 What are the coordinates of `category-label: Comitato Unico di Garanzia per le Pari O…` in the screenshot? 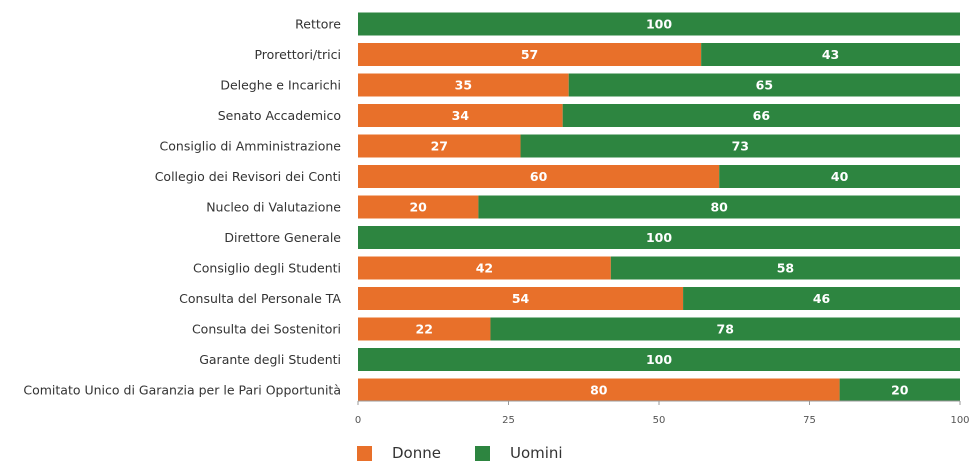 It's located at (182, 390).